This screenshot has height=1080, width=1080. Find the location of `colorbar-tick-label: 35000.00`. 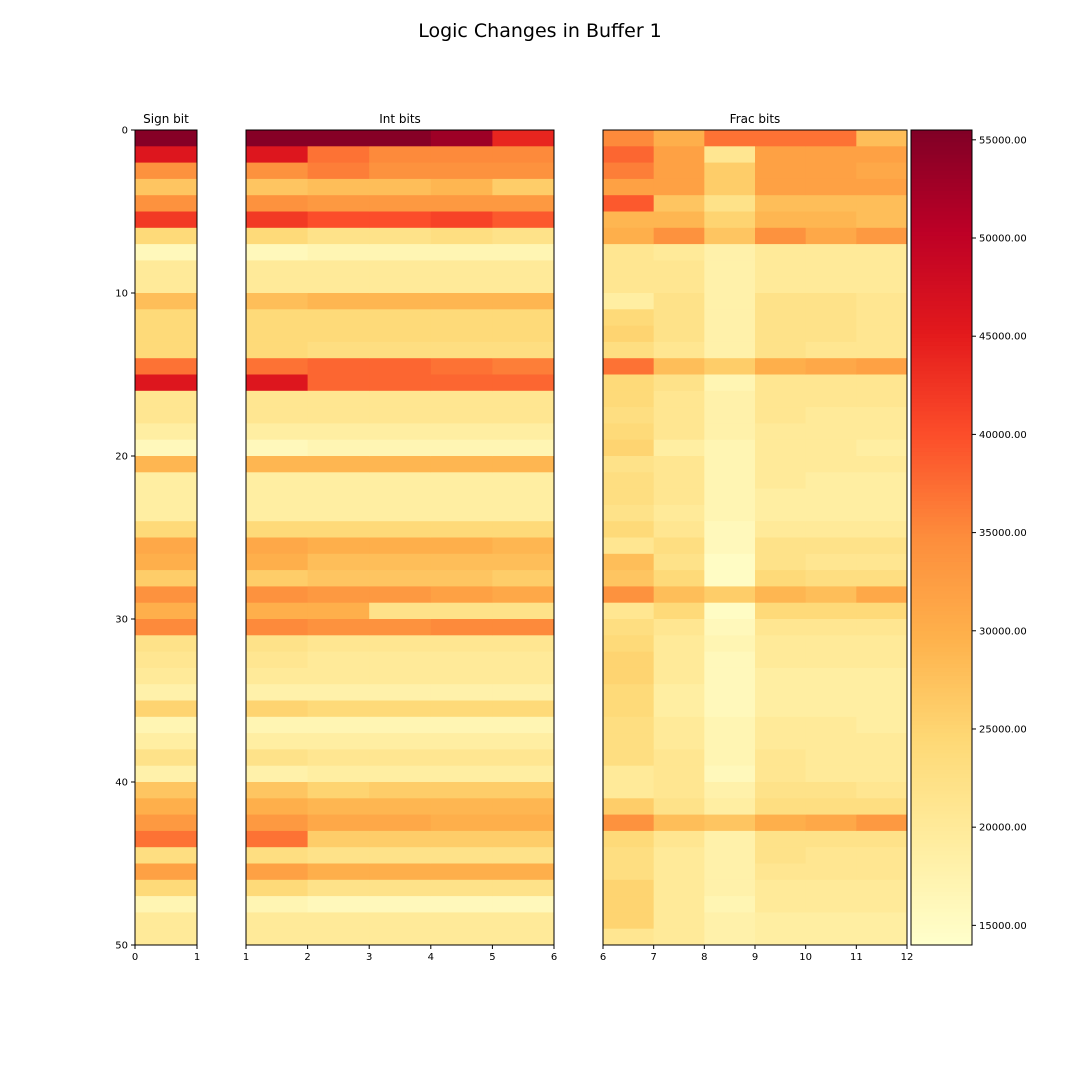

colorbar-tick-label: 35000.00 is located at coordinates (1003, 533).